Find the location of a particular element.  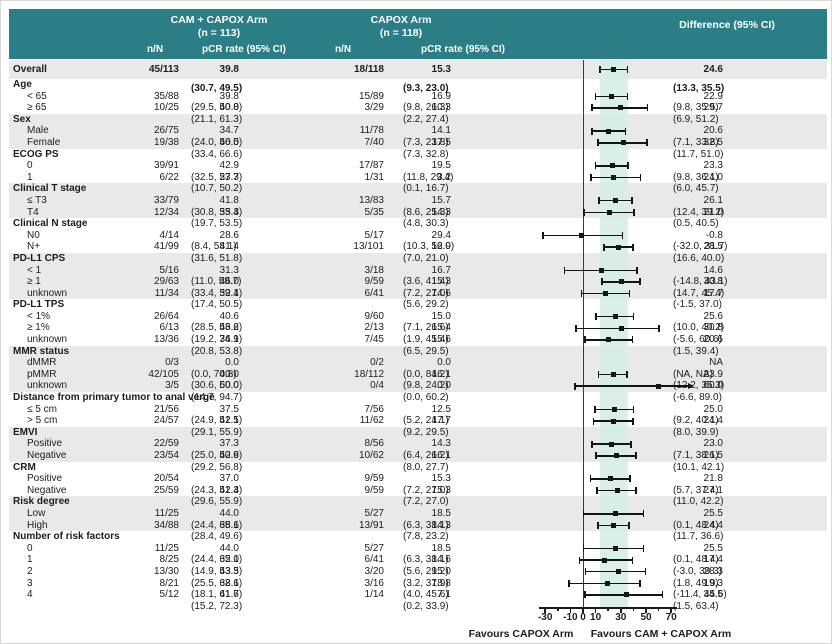

arm2-nN-value: 0/4 is located at coordinates (377, 386).